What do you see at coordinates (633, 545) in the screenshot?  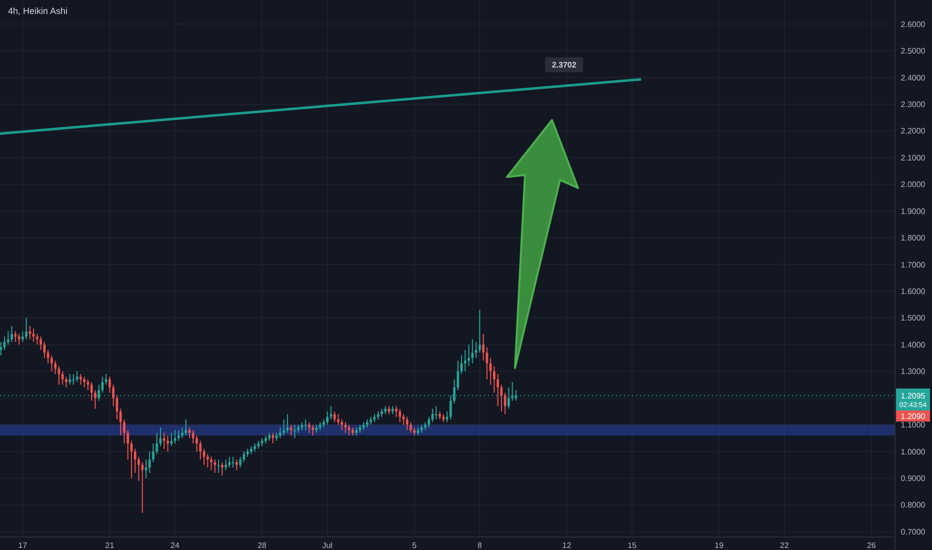 I see `x-tick-label: 15` at bounding box center [633, 545].